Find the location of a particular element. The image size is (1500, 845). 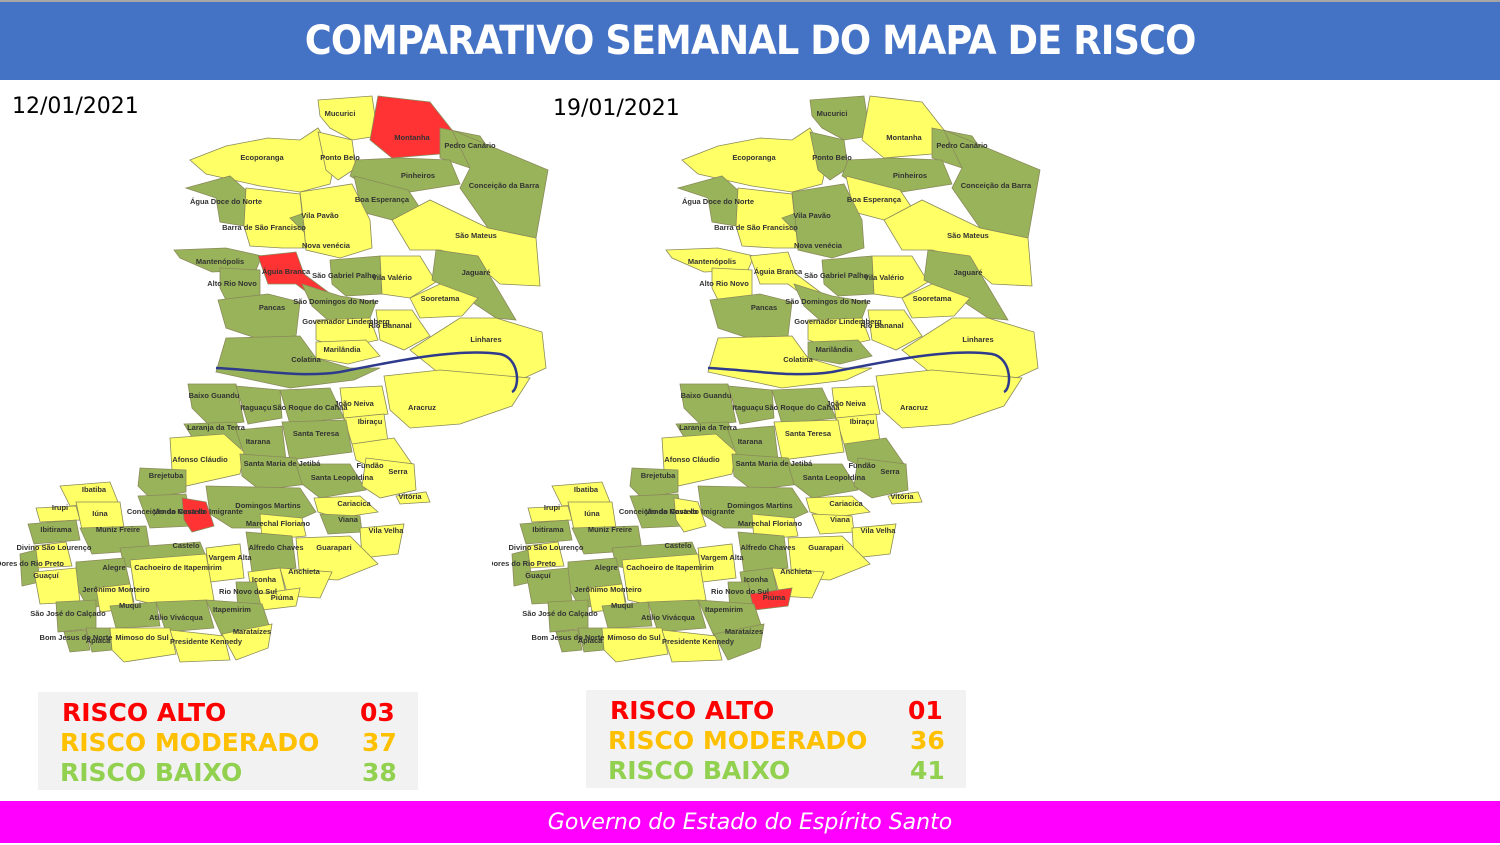

municipality-label: Viana is located at coordinates (348, 519).